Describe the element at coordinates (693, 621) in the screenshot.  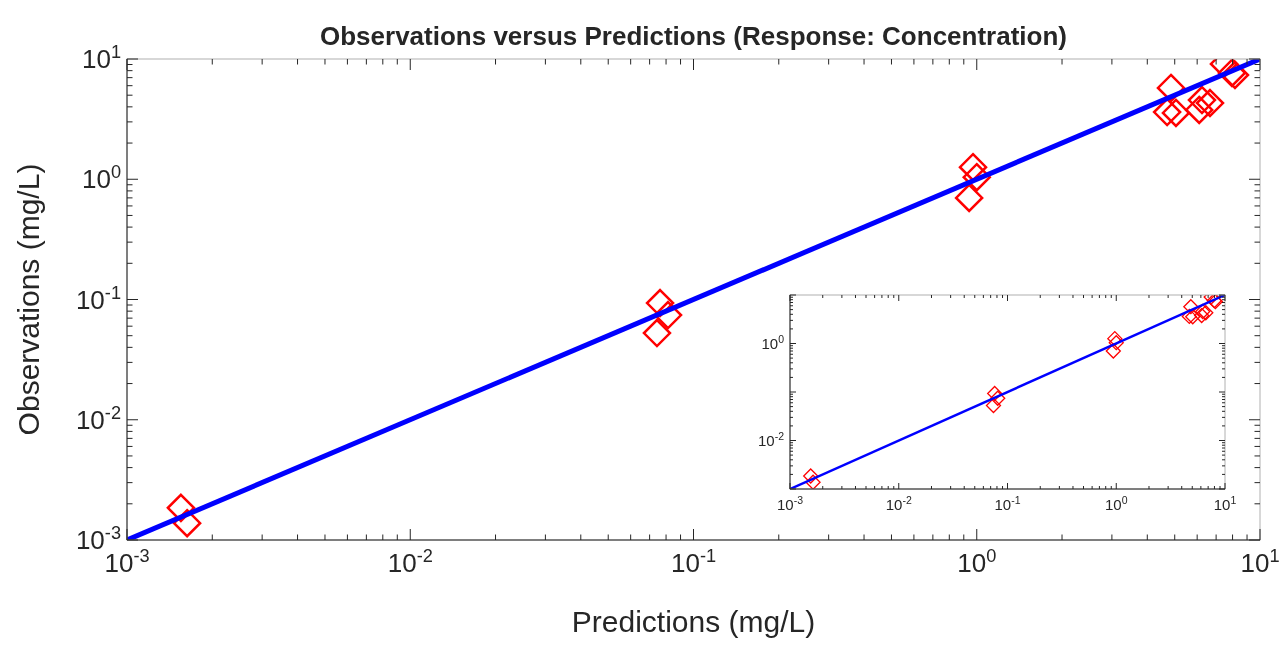
I see `x-axis-title: Predictions (mg/L)` at that location.